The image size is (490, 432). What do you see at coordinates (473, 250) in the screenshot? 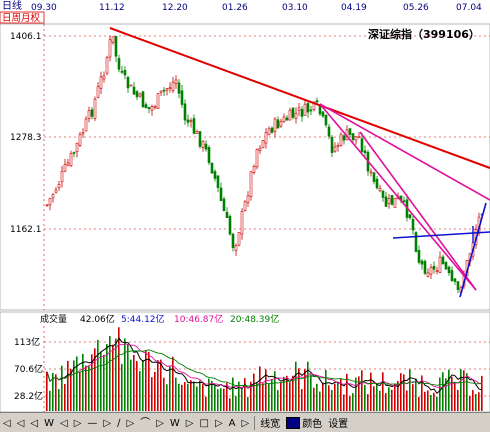
I see `trendline-blue-steep` at bounding box center [473, 250].